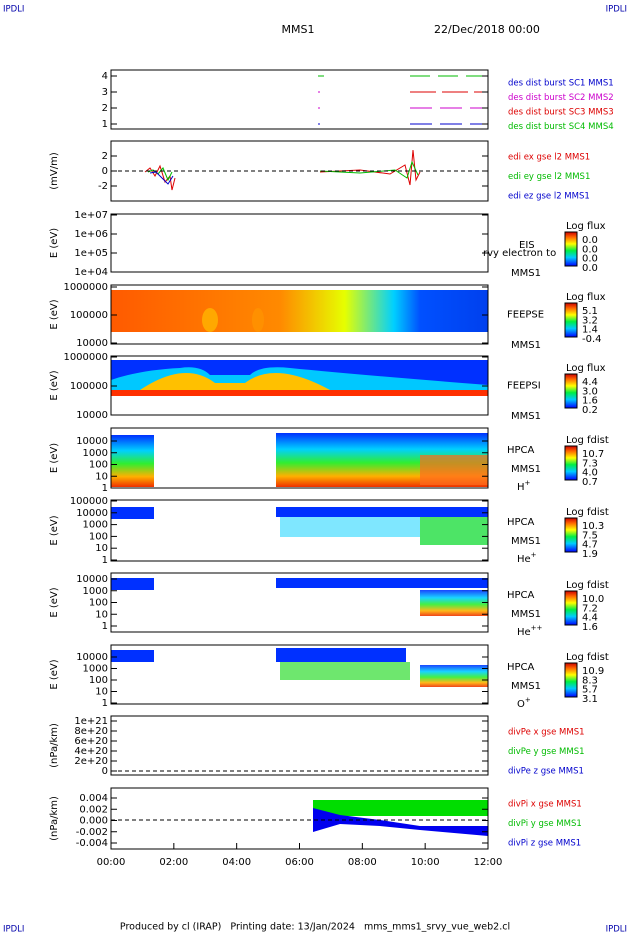 This screenshot has height=934, width=630. Describe the element at coordinates (590, 410) in the screenshot. I see `colorbar-label: 0.2` at that location.